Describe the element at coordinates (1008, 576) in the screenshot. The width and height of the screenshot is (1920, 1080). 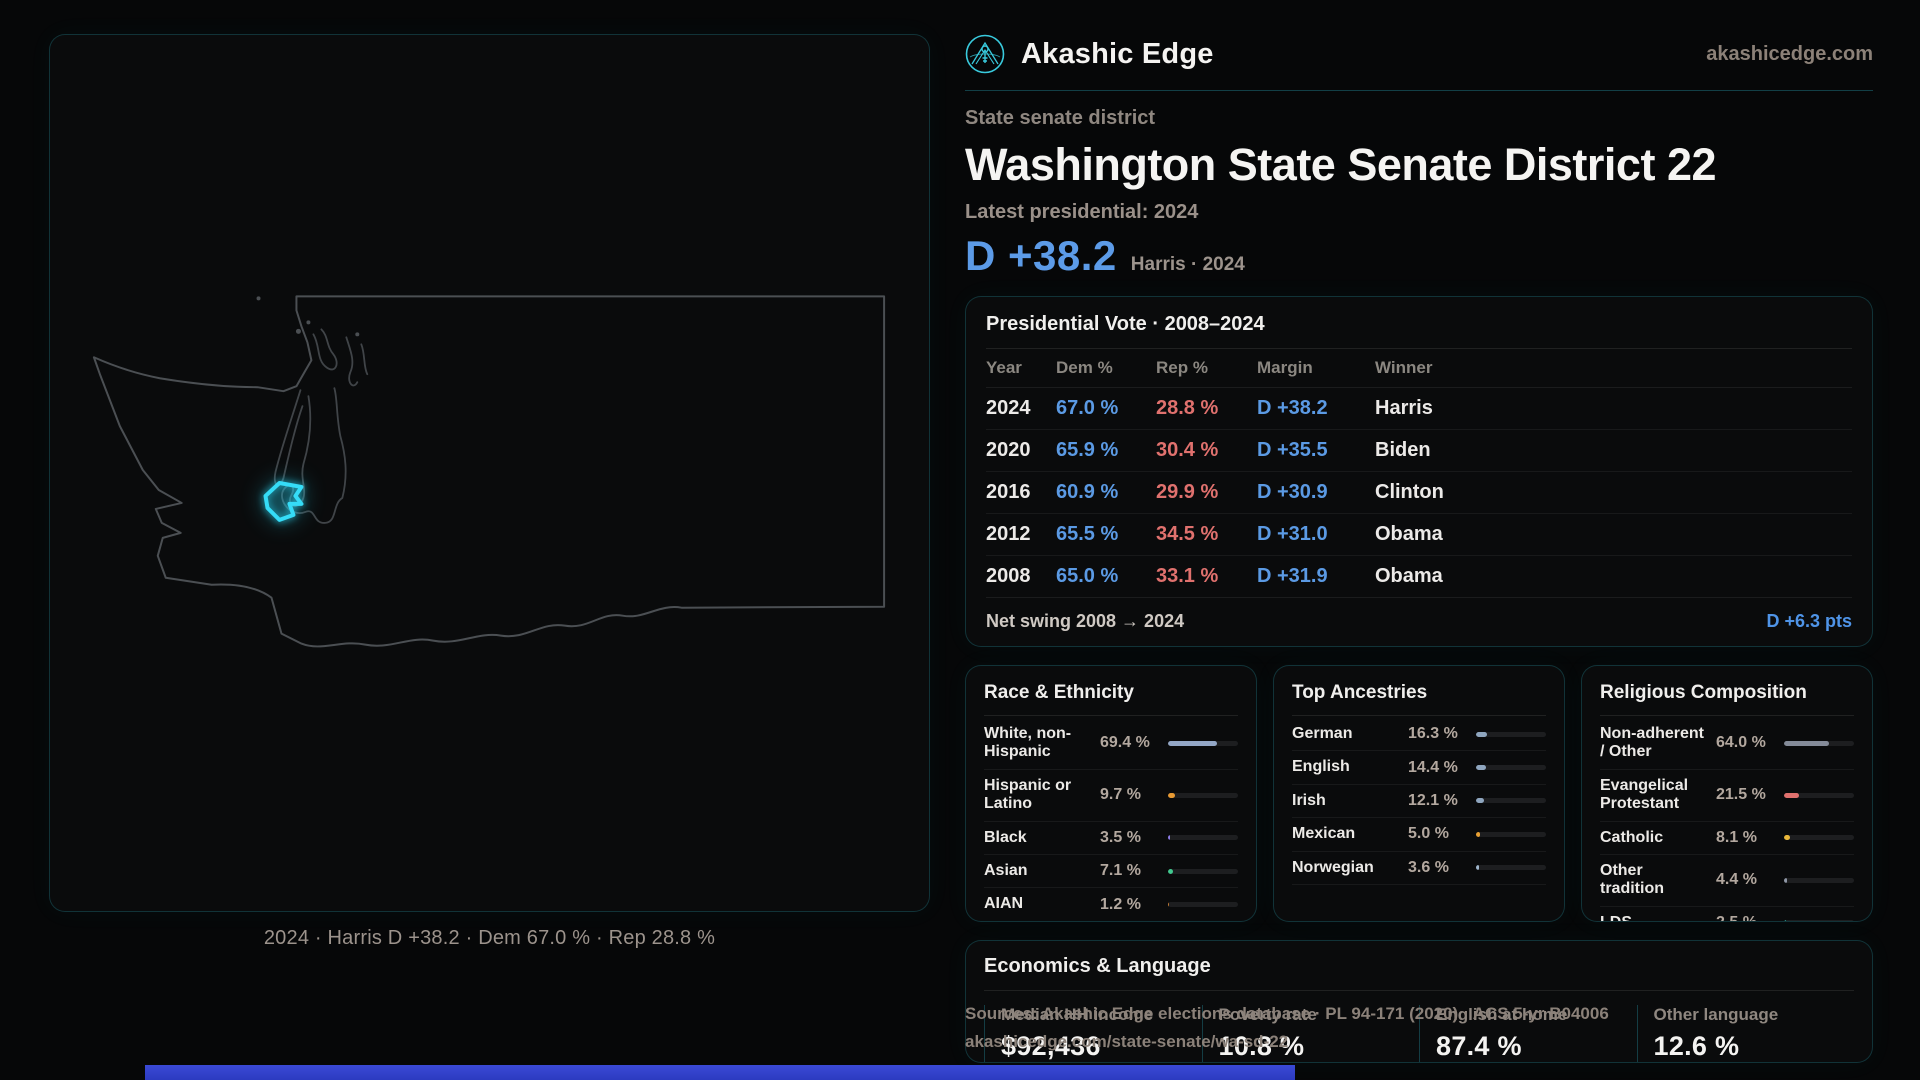
I see `cell-year: 2008` at that location.